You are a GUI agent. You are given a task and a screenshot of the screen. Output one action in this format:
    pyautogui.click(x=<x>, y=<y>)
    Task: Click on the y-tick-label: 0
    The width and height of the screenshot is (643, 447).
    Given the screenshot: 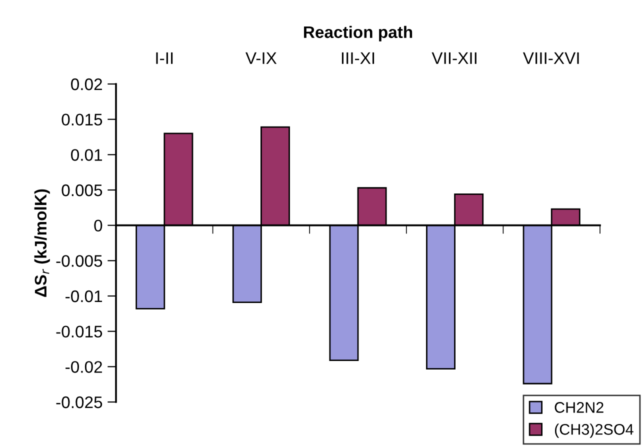 What is the action you would take?
    pyautogui.click(x=98, y=226)
    